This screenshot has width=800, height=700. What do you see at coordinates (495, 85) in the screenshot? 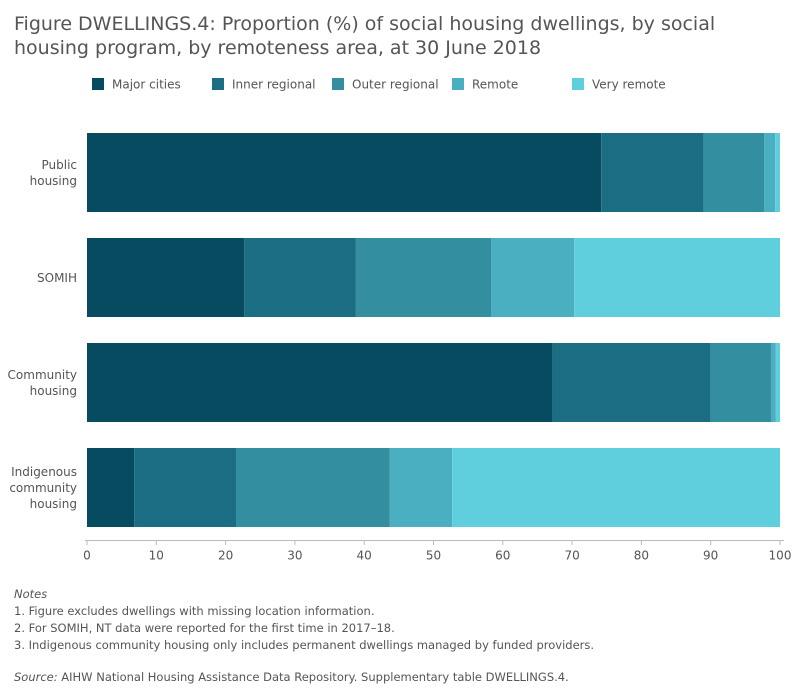
I see `legend-label: Remote` at bounding box center [495, 85].